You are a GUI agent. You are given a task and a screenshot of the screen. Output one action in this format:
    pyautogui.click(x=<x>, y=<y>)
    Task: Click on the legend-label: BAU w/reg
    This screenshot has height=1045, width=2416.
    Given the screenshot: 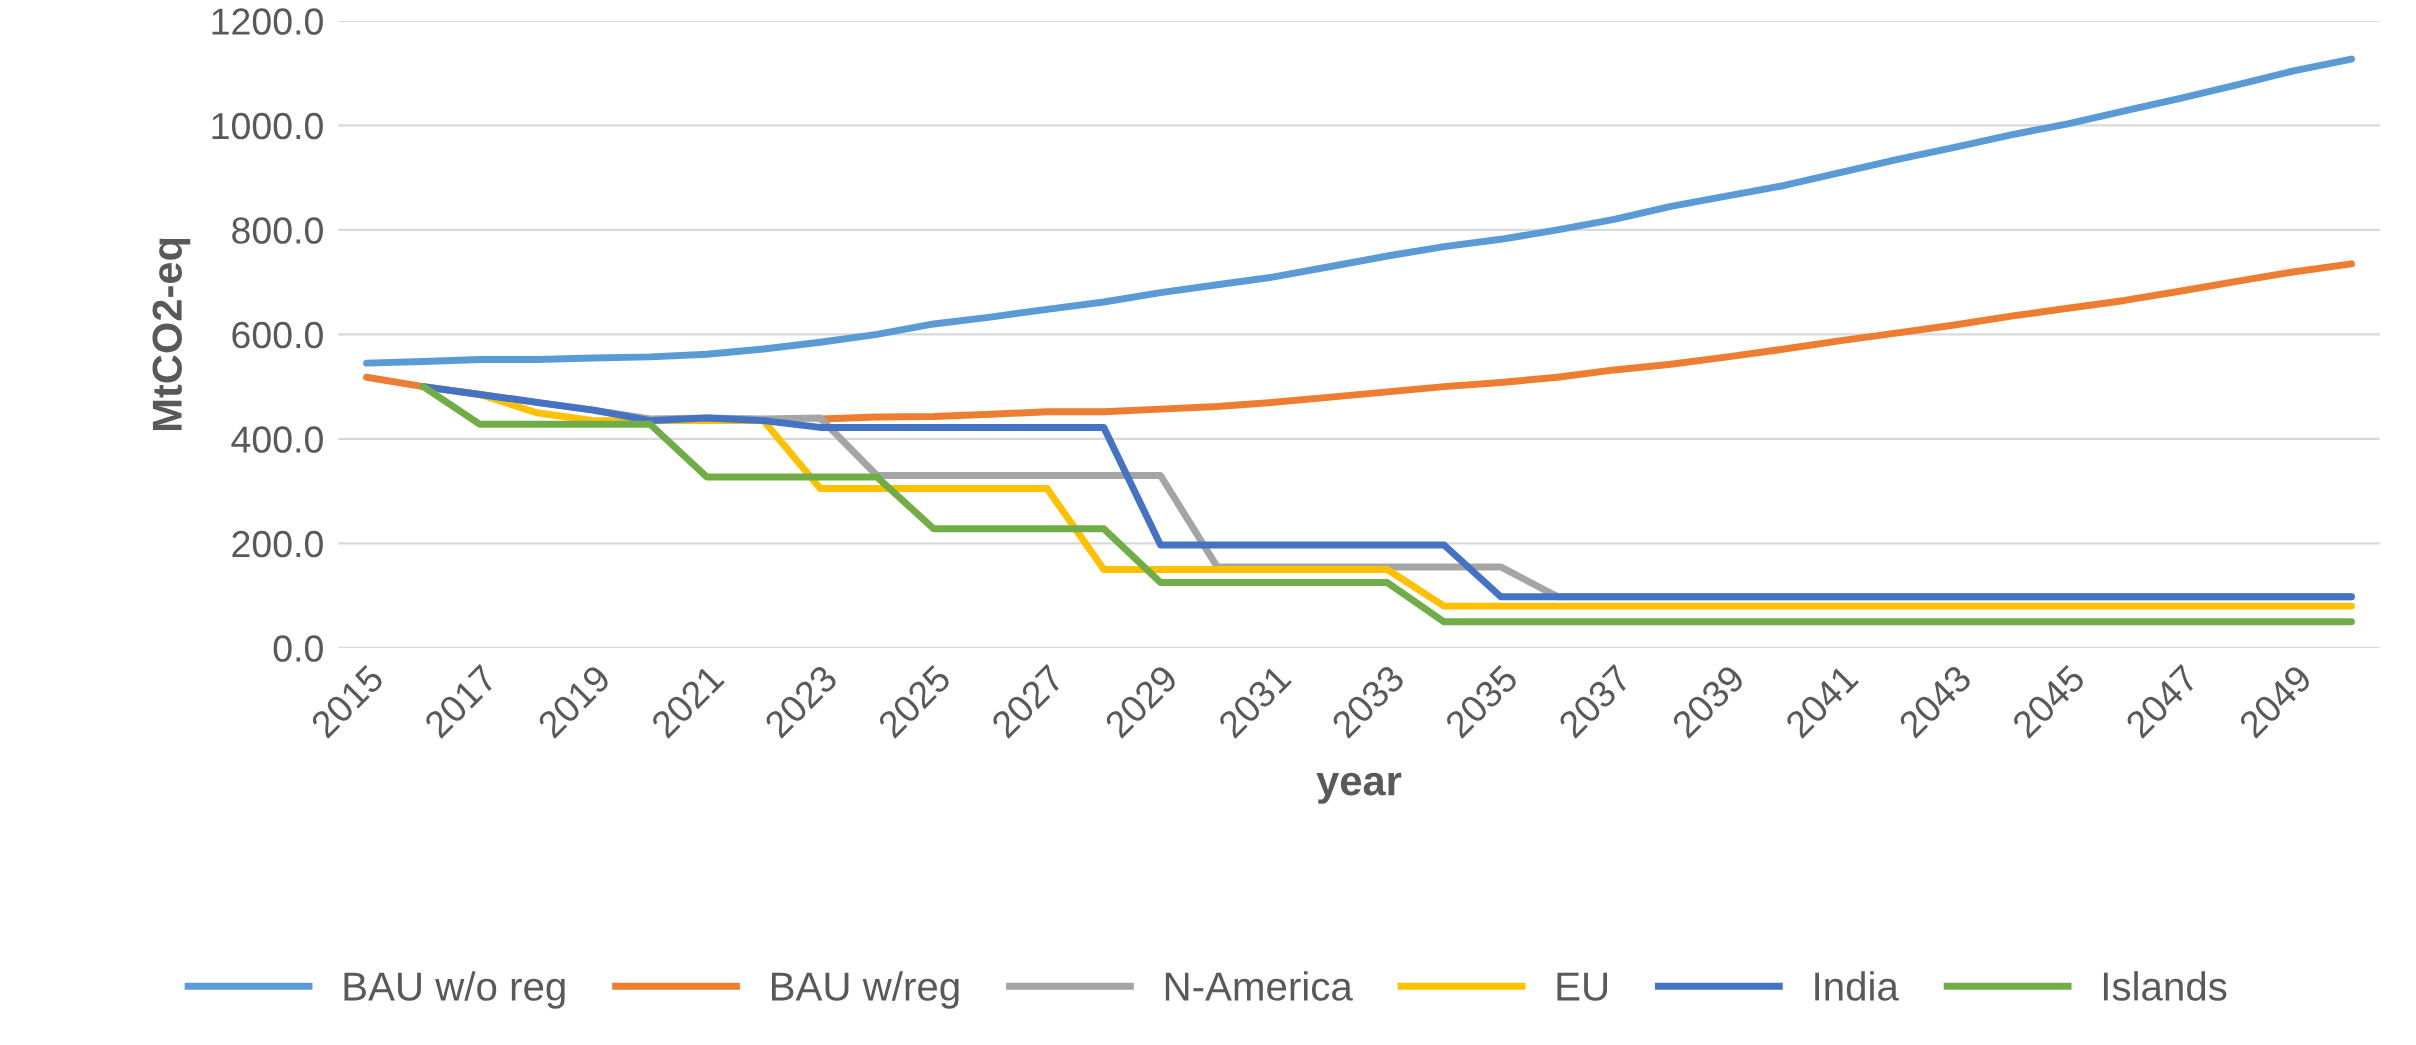 What is the action you would take?
    pyautogui.click(x=865, y=990)
    